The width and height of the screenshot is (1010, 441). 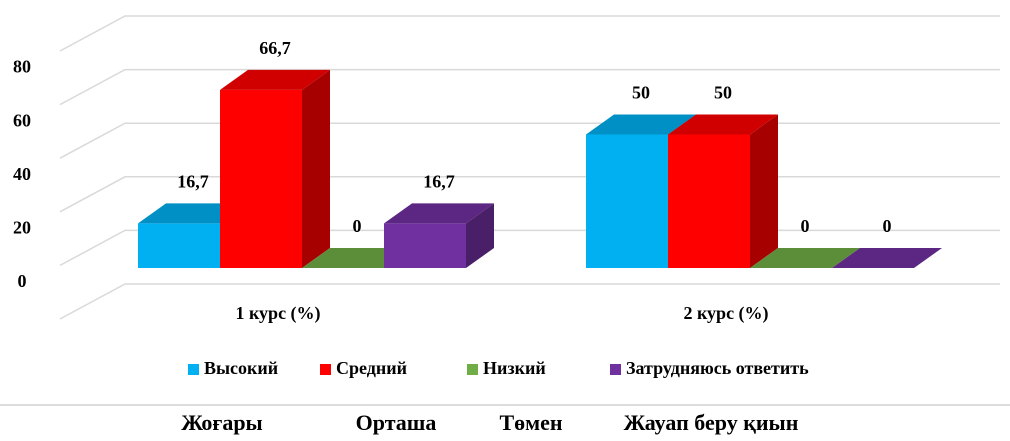 I want to click on legend-label: Высокий, so click(x=241, y=368).